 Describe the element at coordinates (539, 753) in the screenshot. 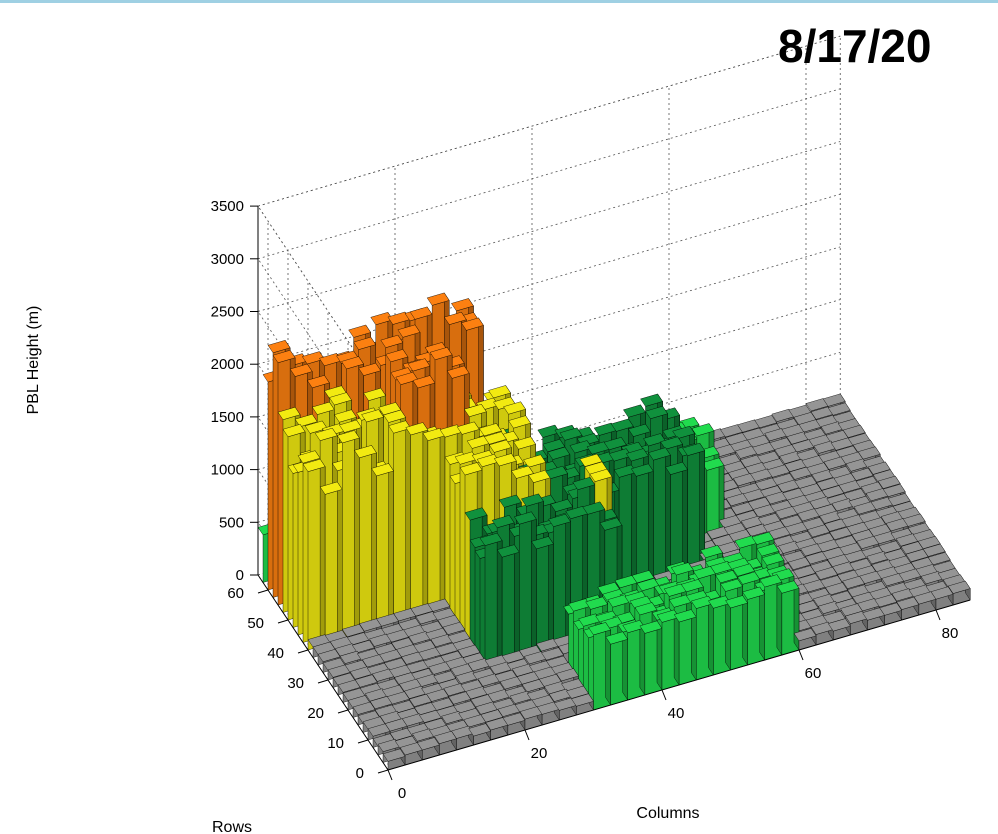

I see `x-tick-label: 20` at that location.